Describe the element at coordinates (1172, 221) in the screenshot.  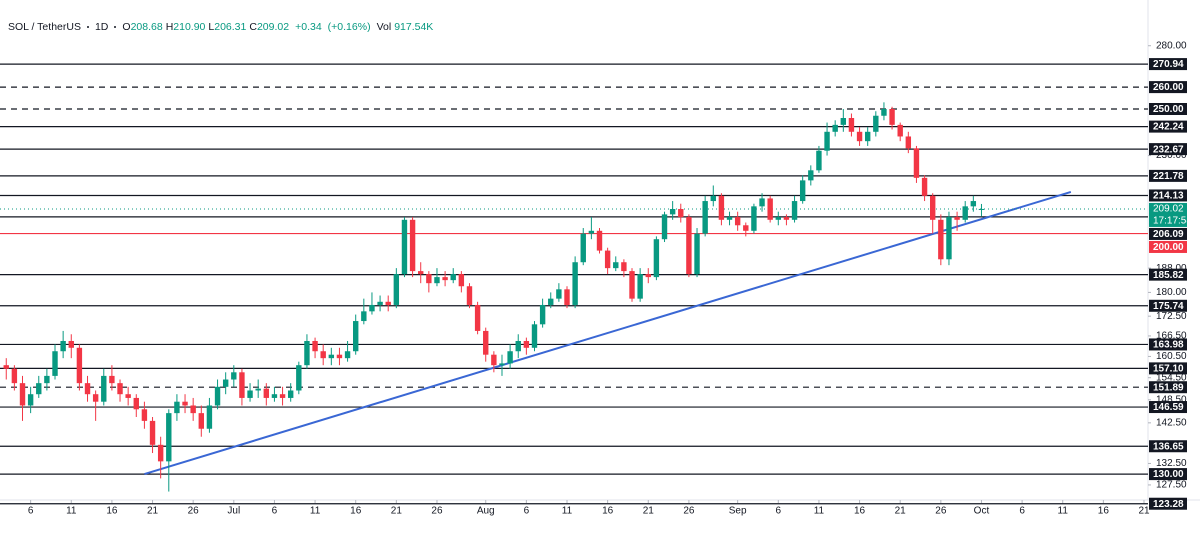
I see `countdown: 17:17:58` at that location.